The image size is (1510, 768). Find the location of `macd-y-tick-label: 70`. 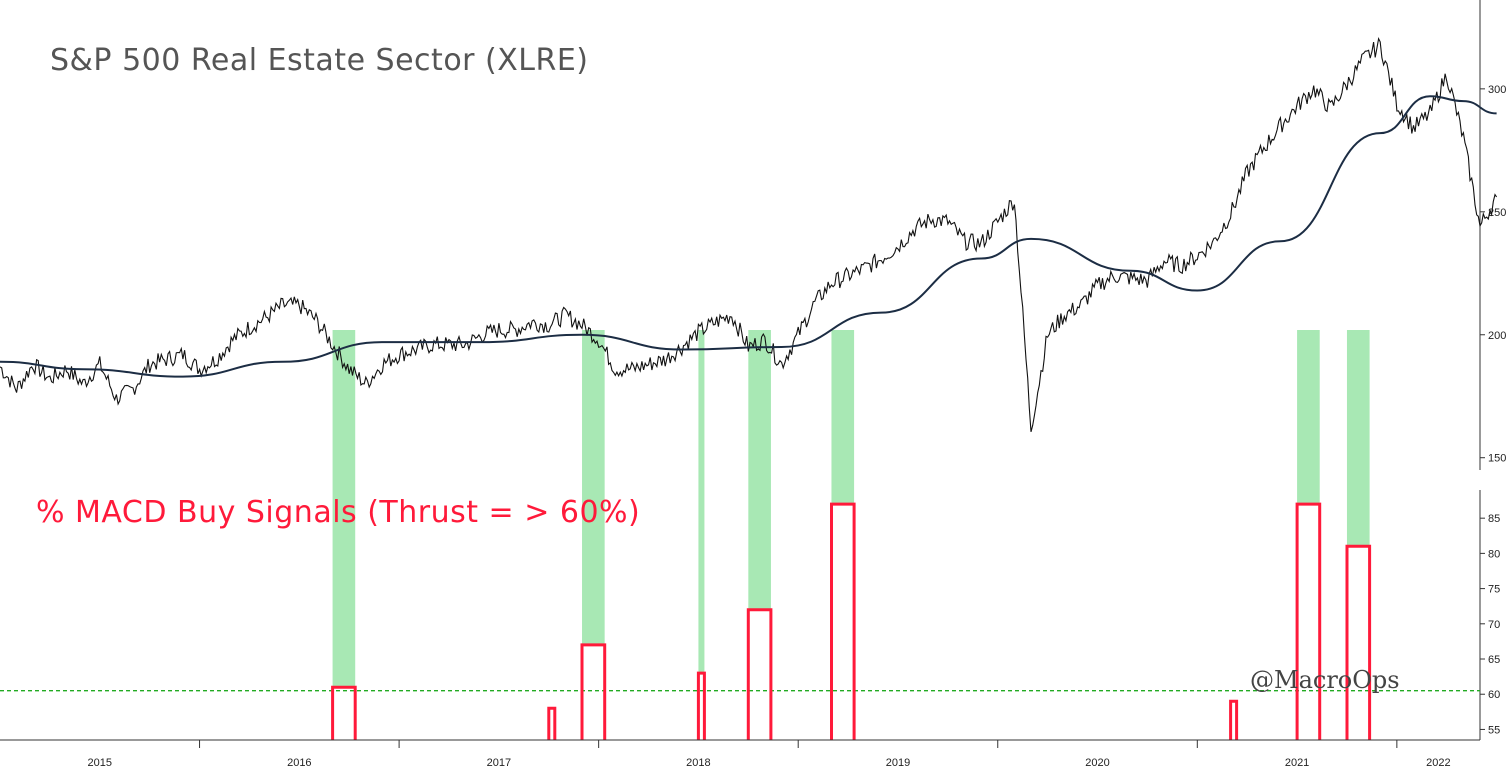

macd-y-tick-label: 70 is located at coordinates (1494, 625).